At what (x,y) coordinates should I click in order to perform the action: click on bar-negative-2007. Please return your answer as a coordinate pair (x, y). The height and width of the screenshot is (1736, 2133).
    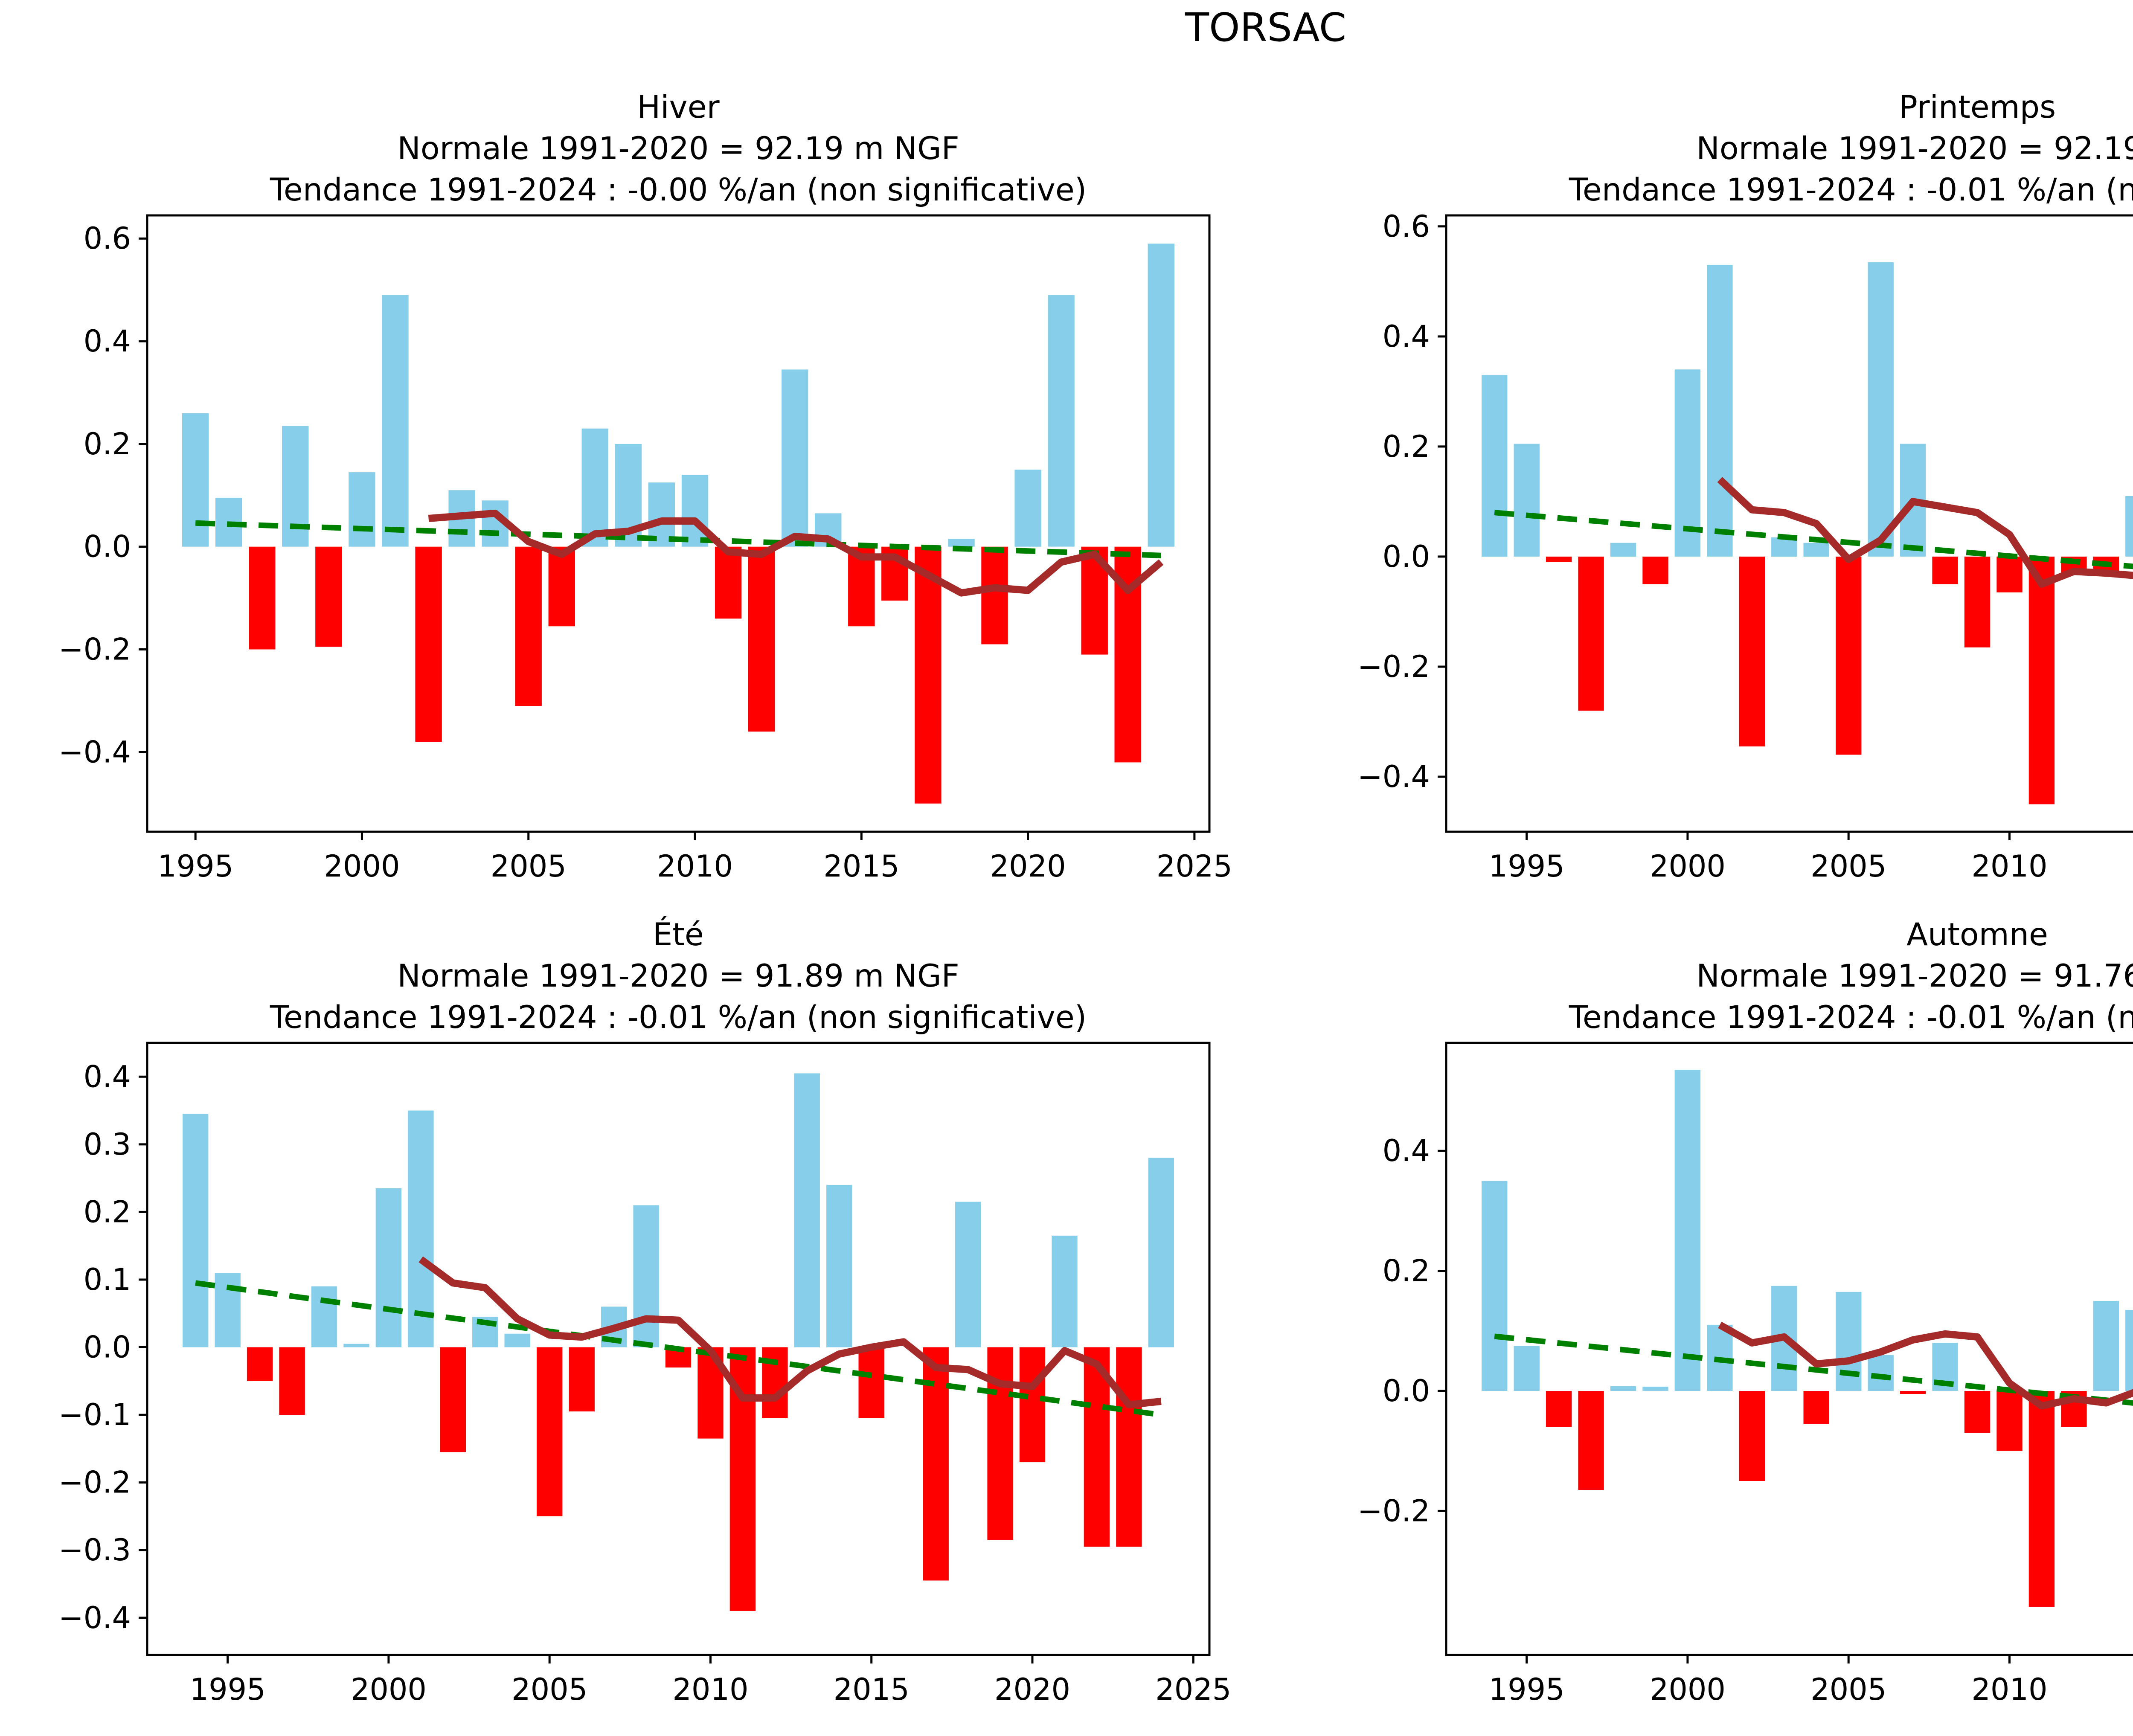
    Looking at the image, I should click on (1913, 1392).